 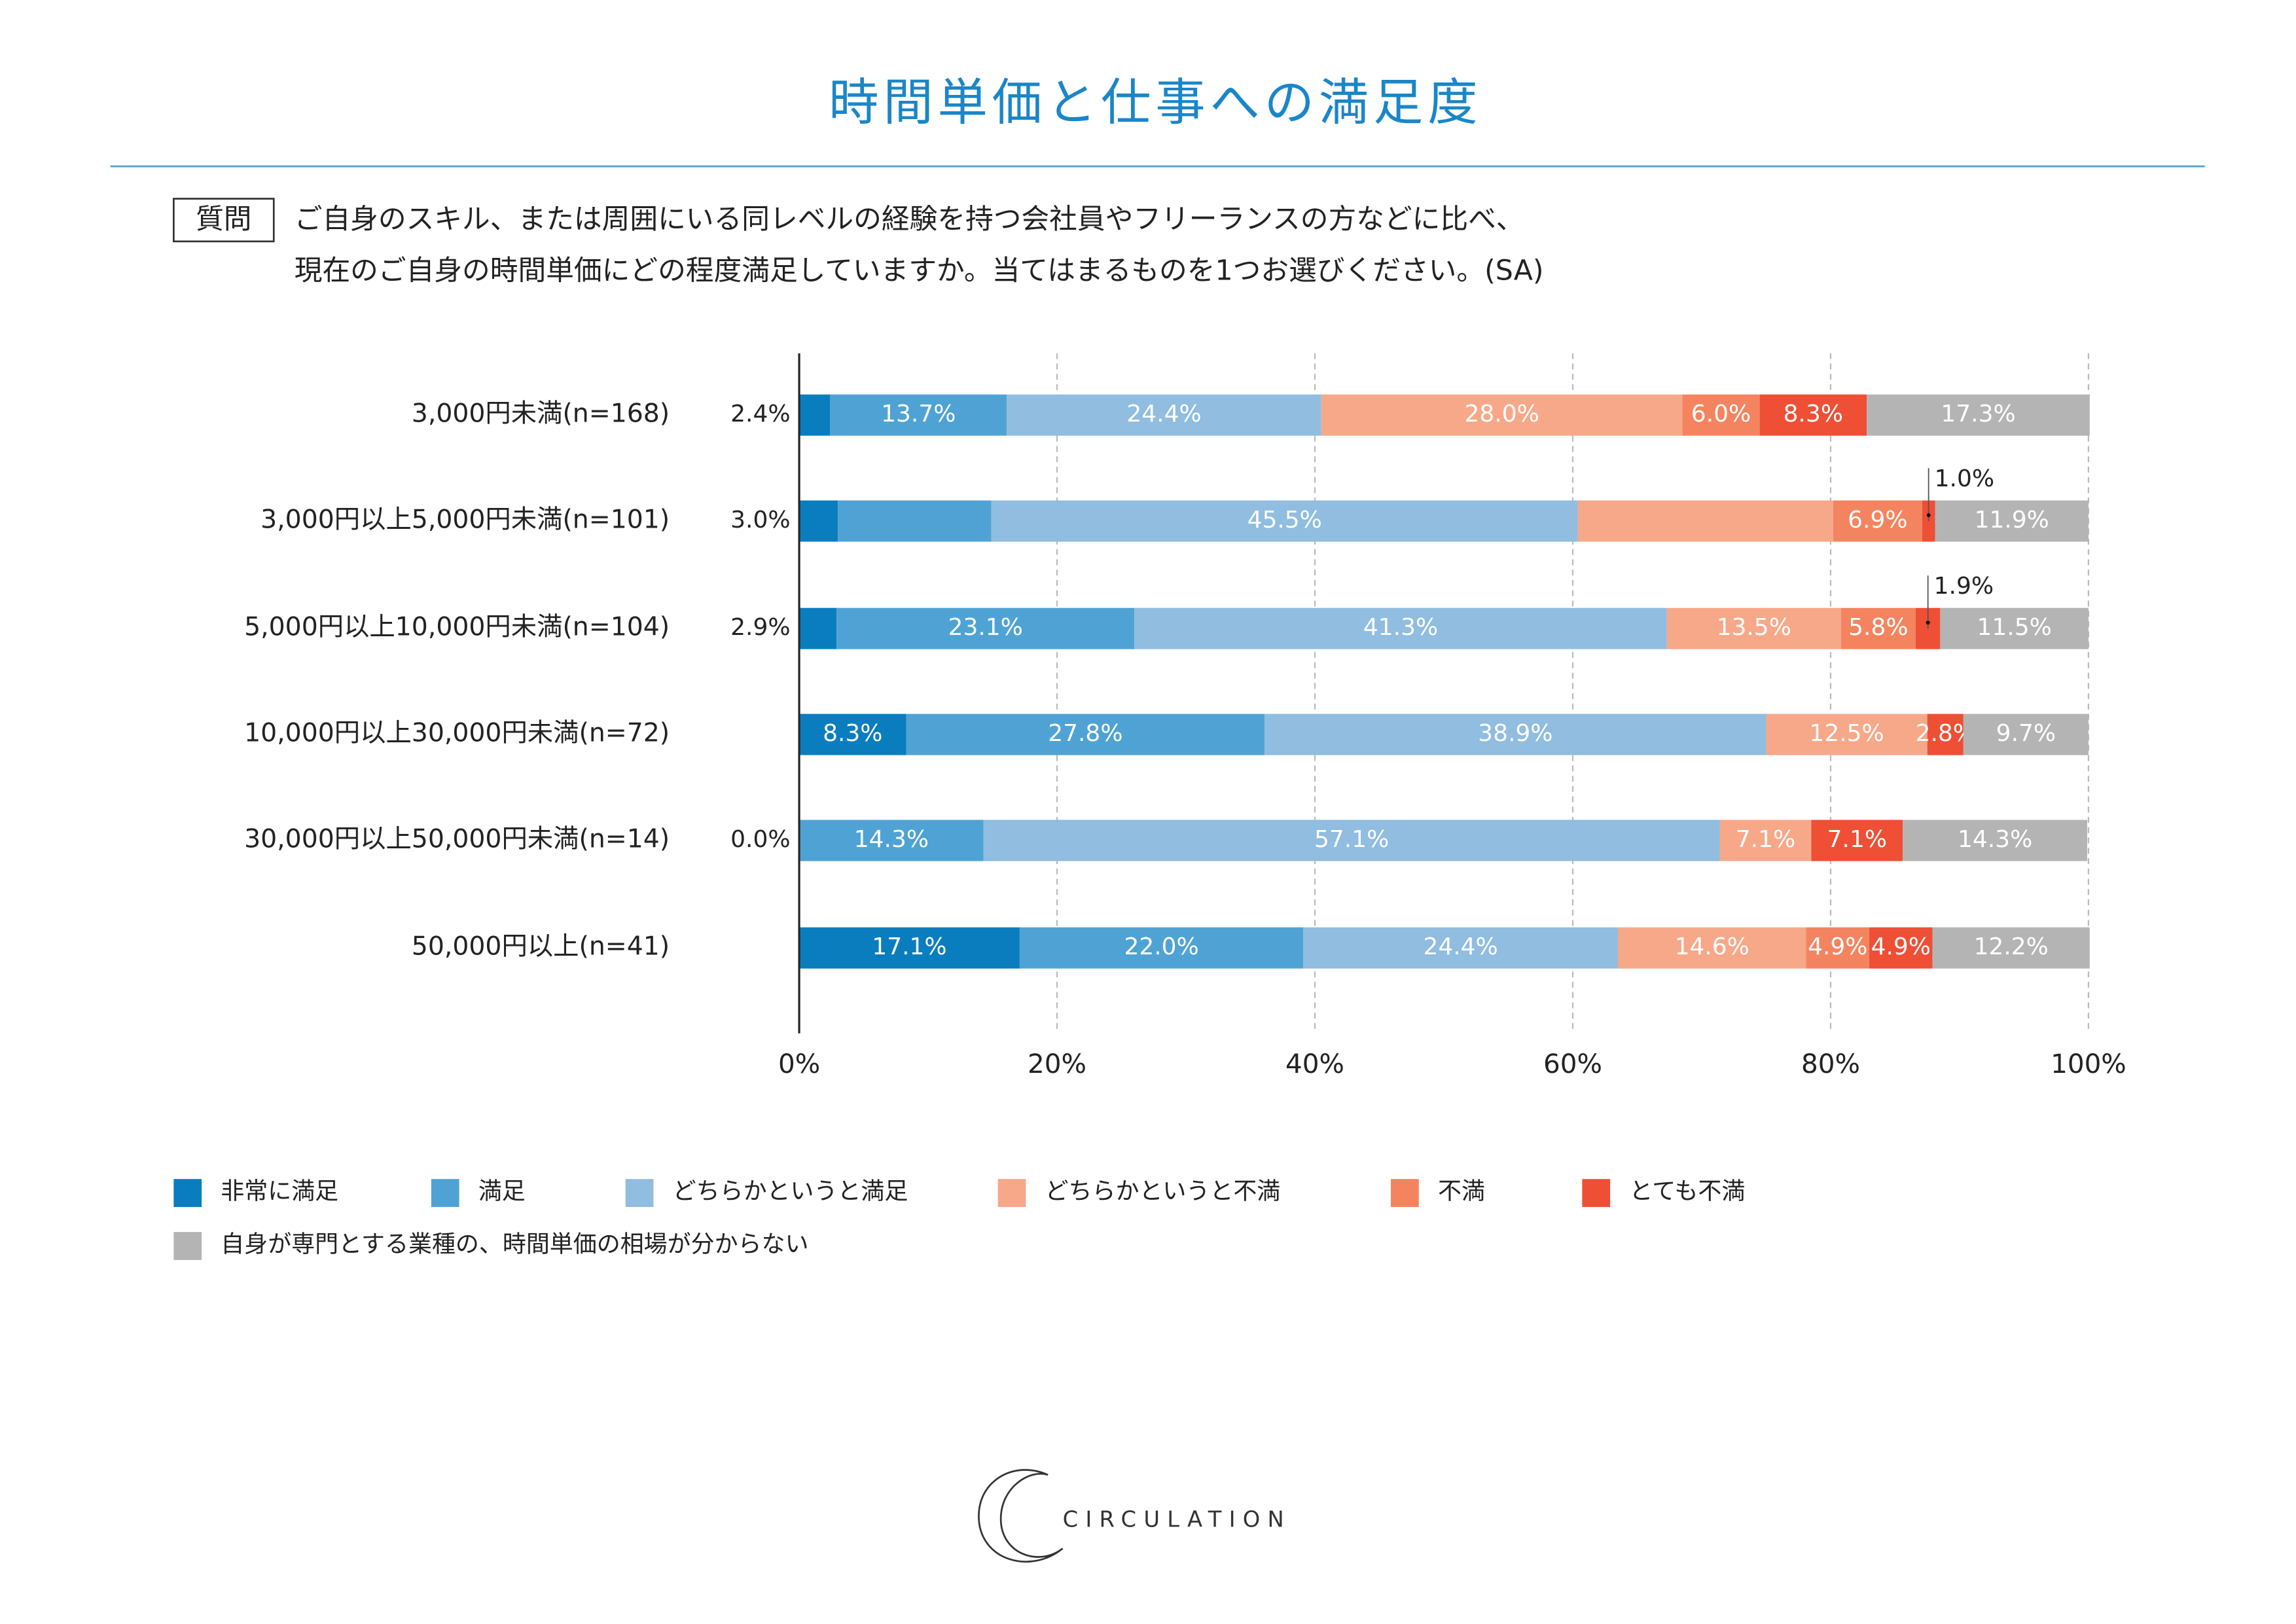 I want to click on value-label: 28.0%, so click(x=1502, y=414).